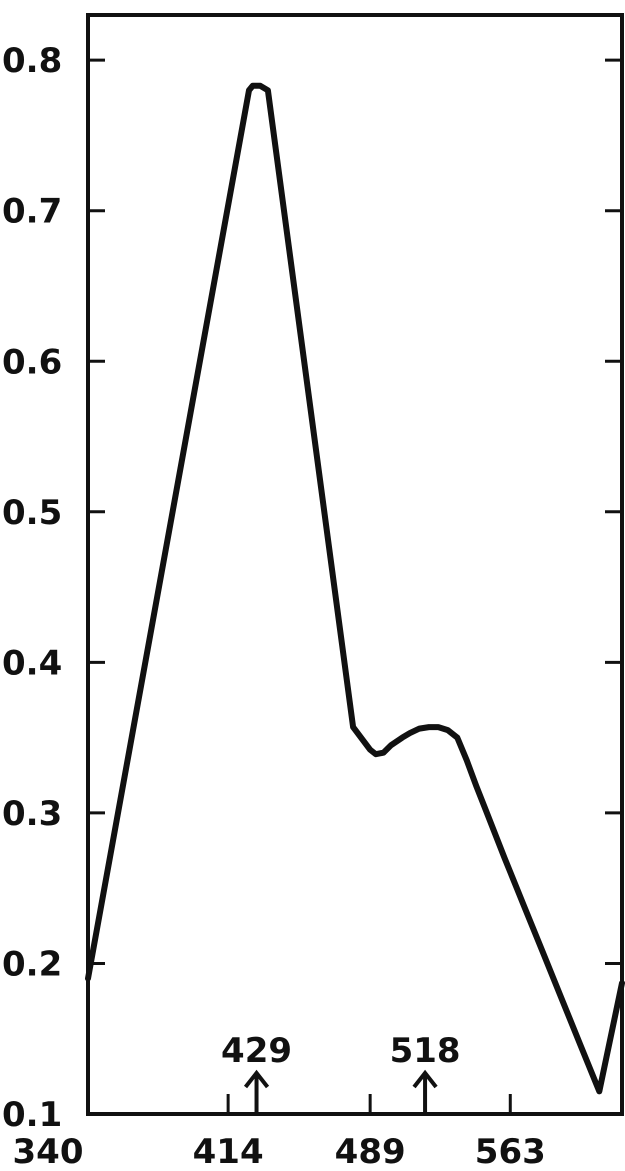 The image size is (625, 1171). I want to click on y-tick-label-1: 0.2, so click(32, 964).